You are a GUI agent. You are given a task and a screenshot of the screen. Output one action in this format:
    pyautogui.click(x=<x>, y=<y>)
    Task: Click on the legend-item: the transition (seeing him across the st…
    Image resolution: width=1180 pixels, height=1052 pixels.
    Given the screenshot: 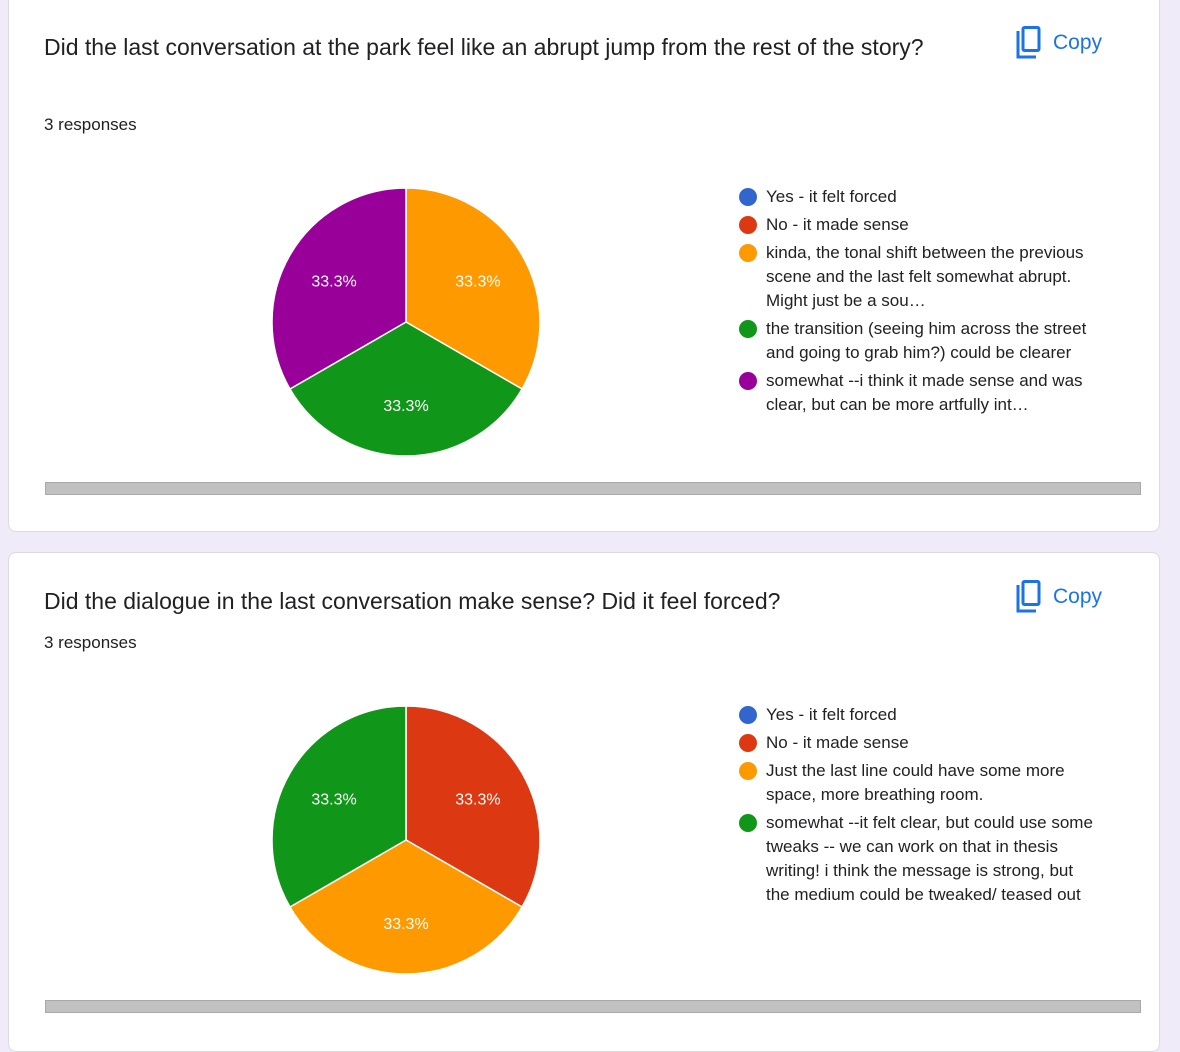 What is the action you would take?
    pyautogui.click(x=919, y=341)
    